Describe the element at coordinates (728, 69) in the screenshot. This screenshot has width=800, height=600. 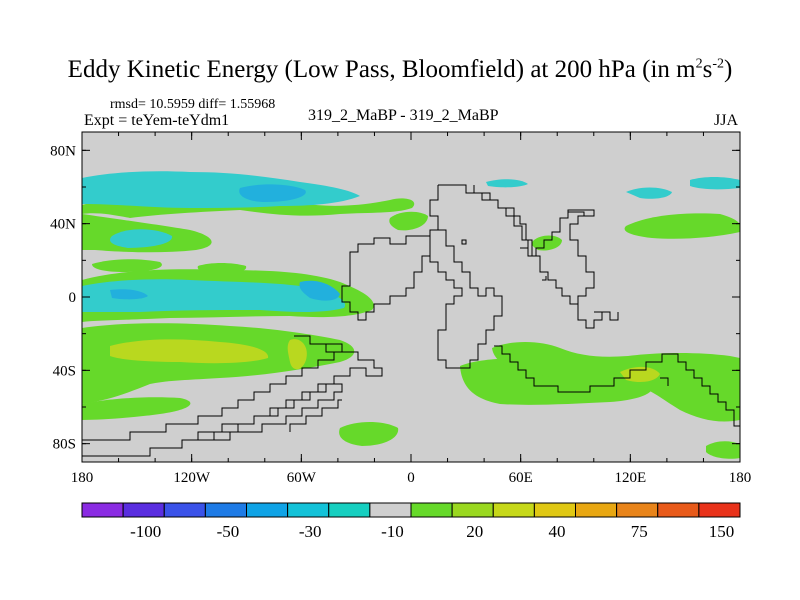
I see `title-end: )` at that location.